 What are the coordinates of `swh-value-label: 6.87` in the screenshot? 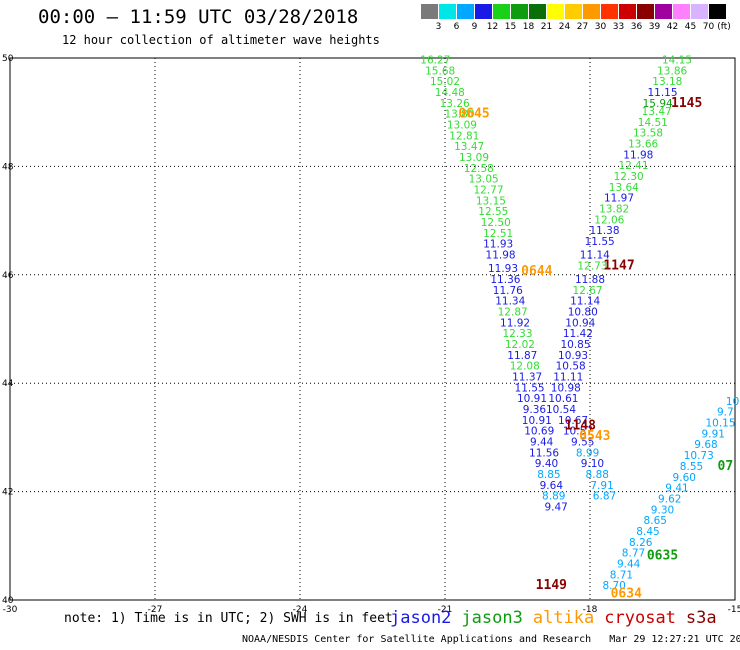 It's located at (604, 497).